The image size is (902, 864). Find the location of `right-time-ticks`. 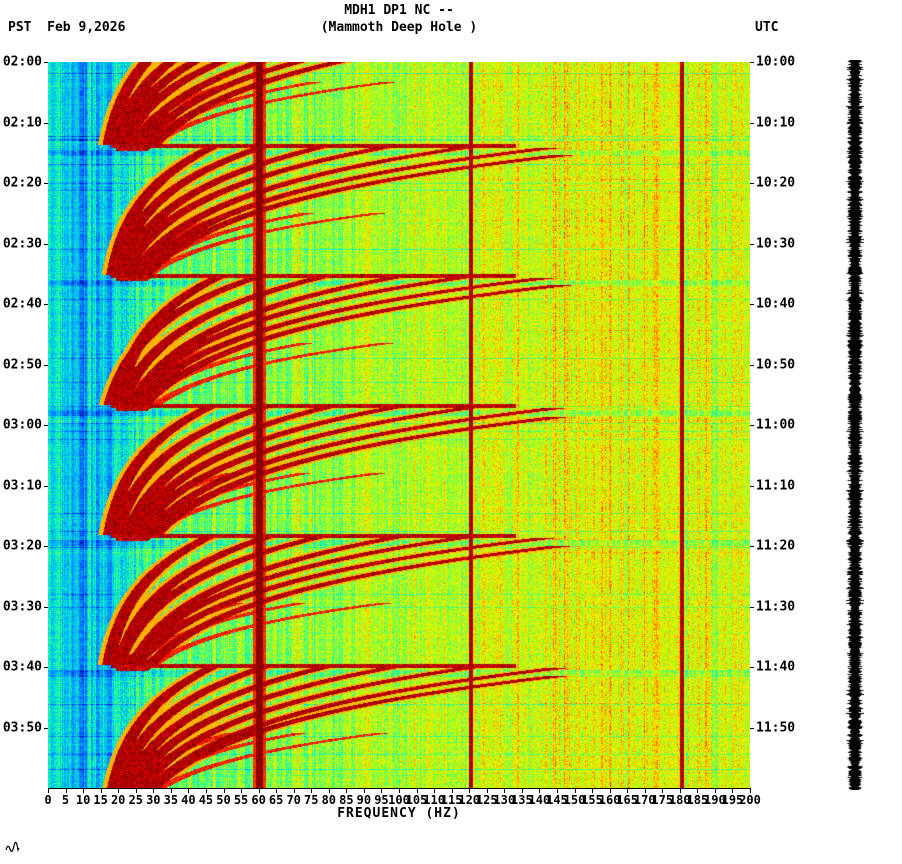

right-time-ticks is located at coordinates (752, 425).